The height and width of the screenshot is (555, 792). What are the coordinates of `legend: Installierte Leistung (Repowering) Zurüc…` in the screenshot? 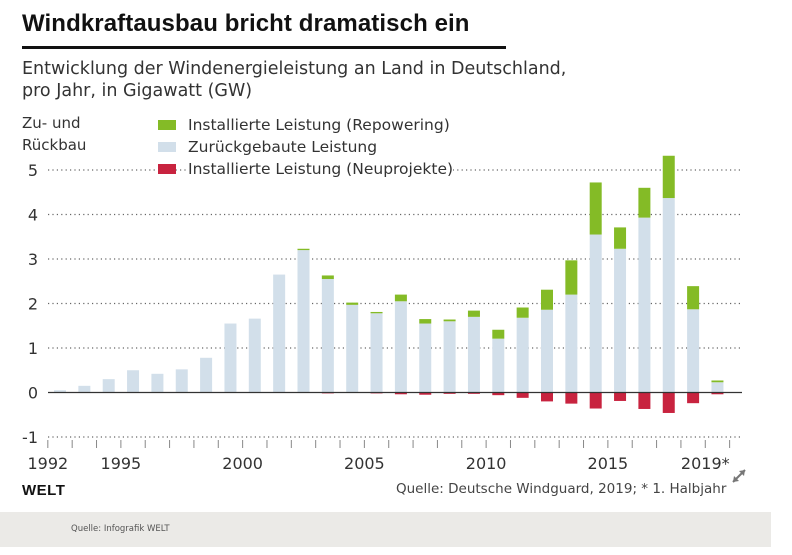 It's located at (306, 147).